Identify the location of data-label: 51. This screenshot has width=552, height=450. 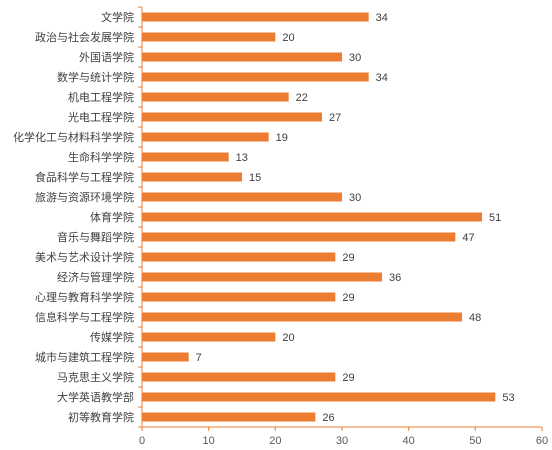
(495, 218).